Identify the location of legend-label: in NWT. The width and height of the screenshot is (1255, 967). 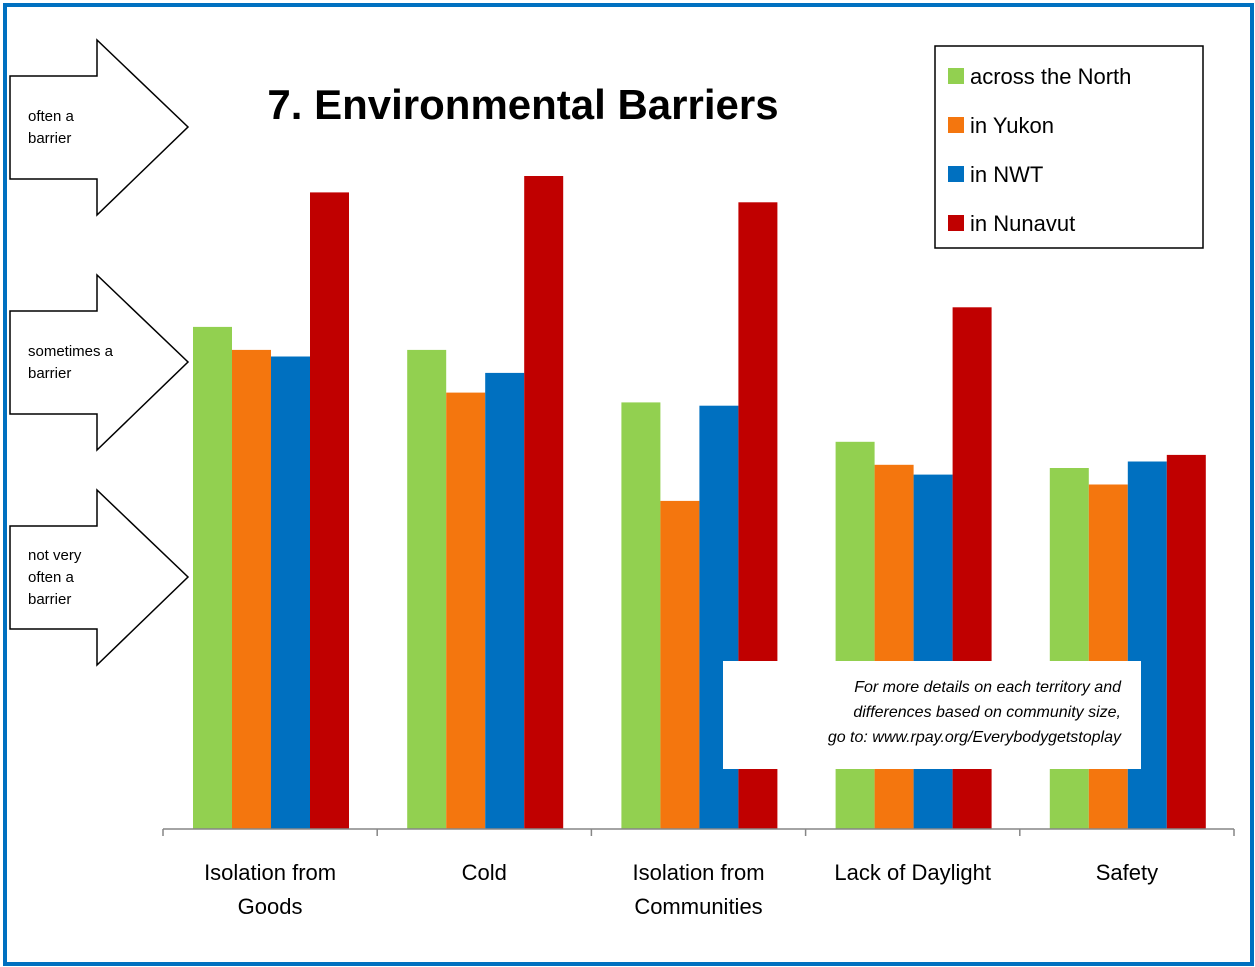
(1006, 174).